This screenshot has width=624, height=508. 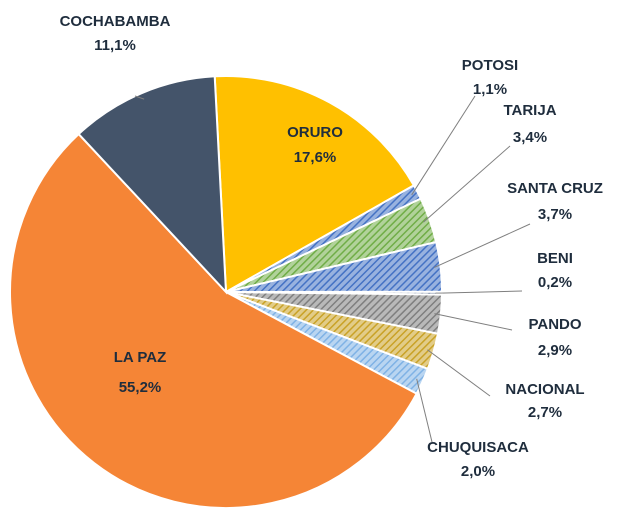 What do you see at coordinates (478, 471) in the screenshot?
I see `value-label: 2,0%` at bounding box center [478, 471].